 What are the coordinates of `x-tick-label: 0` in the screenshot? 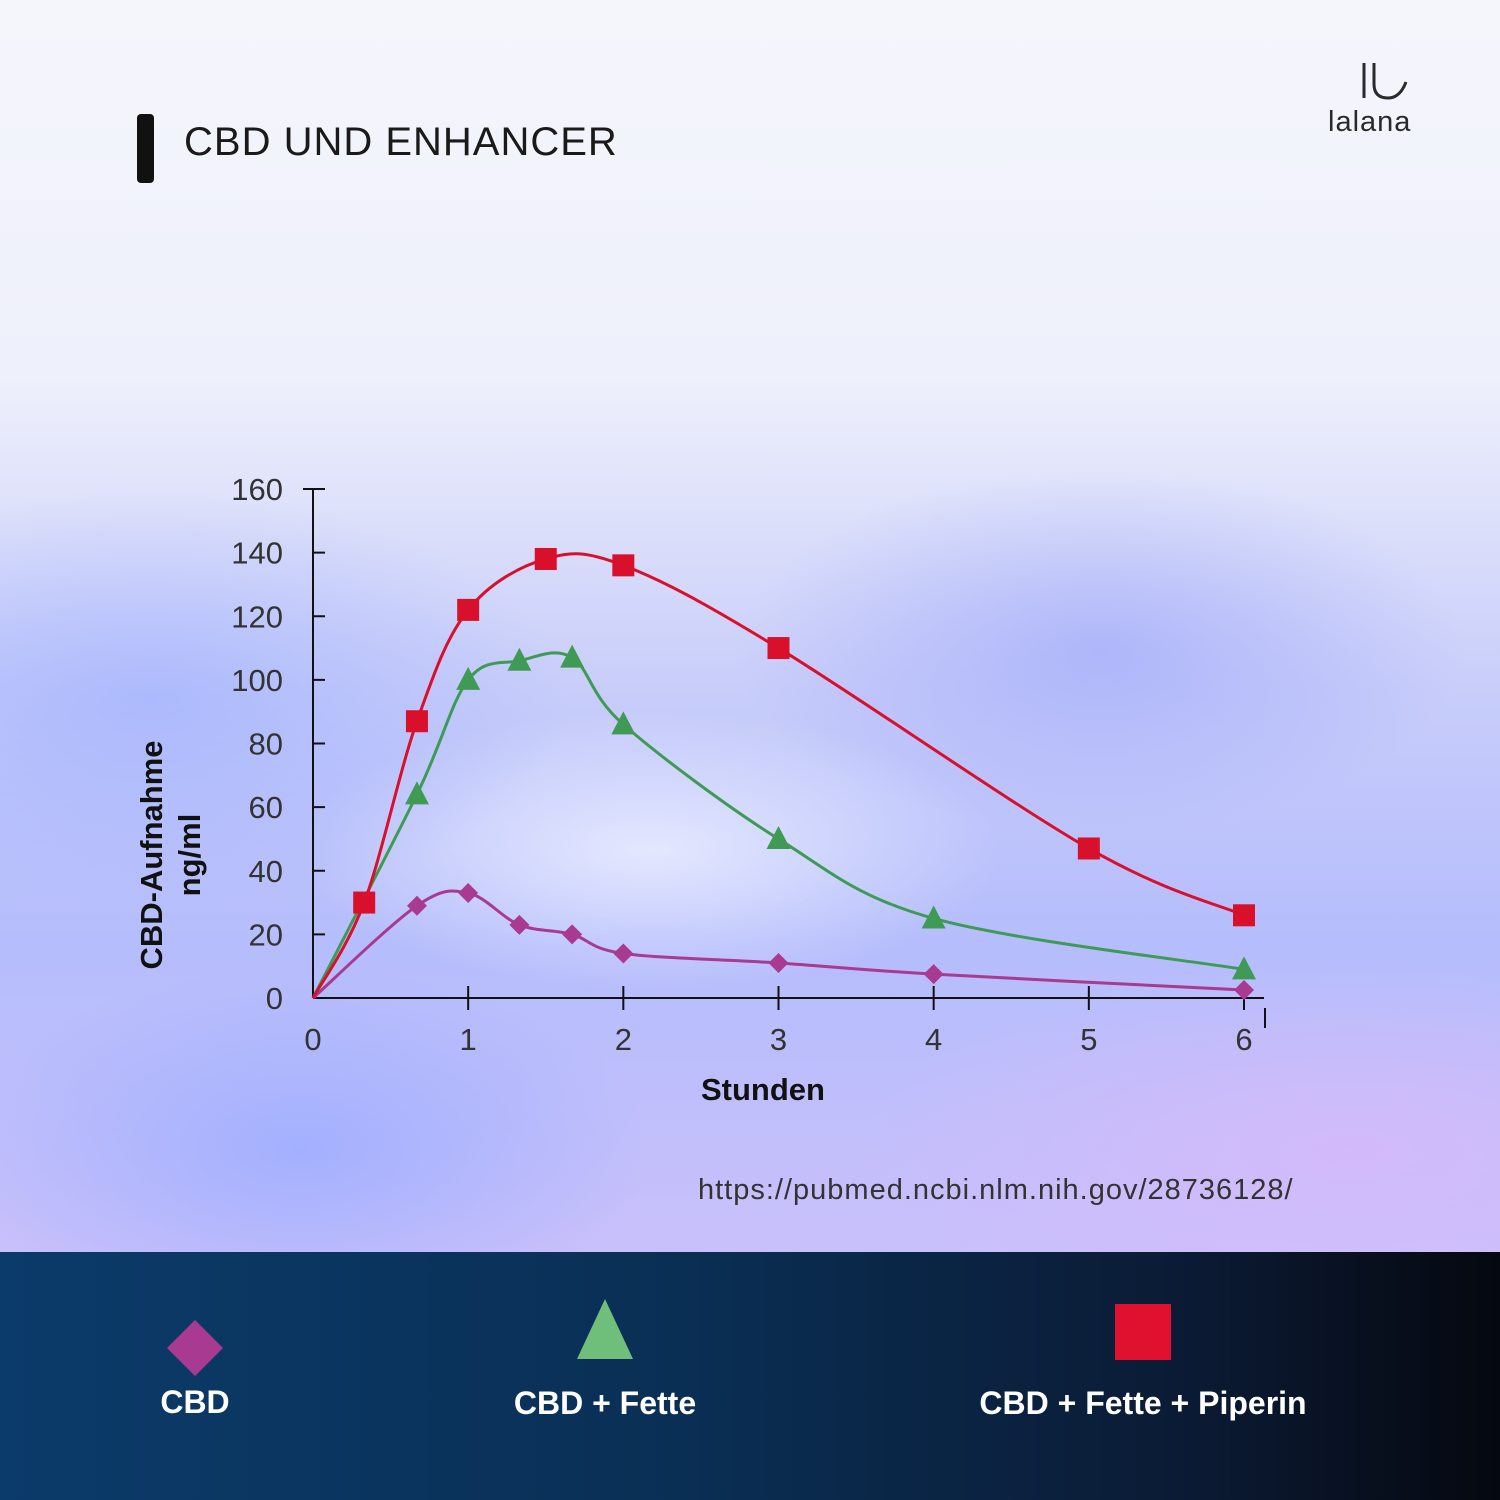 It's located at (312, 1039).